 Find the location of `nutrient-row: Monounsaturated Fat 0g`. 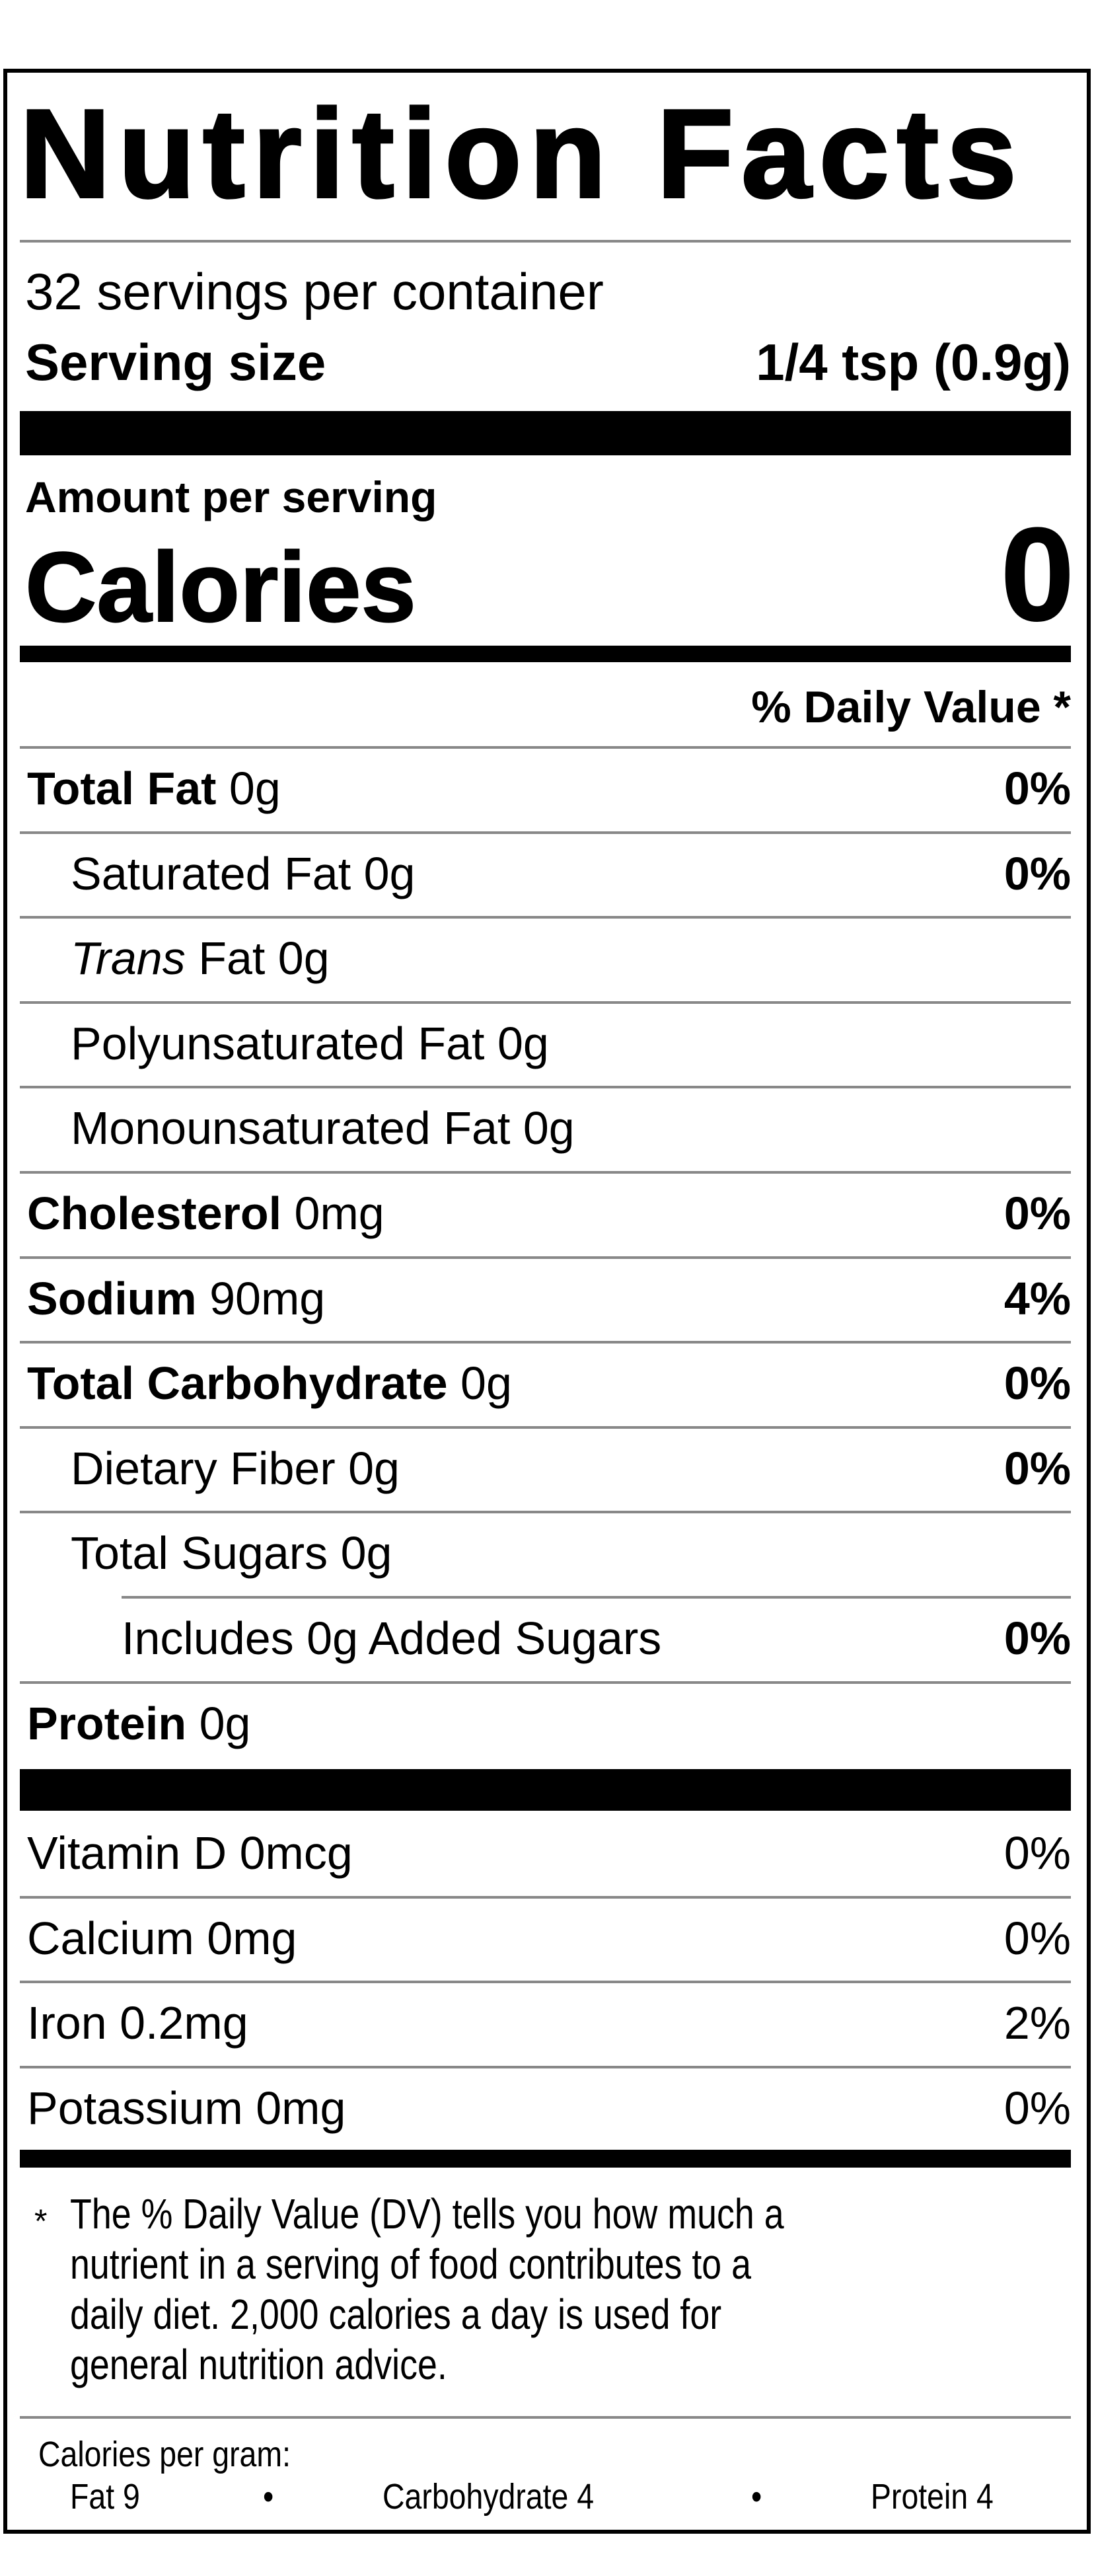

nutrient-row: Monounsaturated Fat 0g is located at coordinates (547, 1128).